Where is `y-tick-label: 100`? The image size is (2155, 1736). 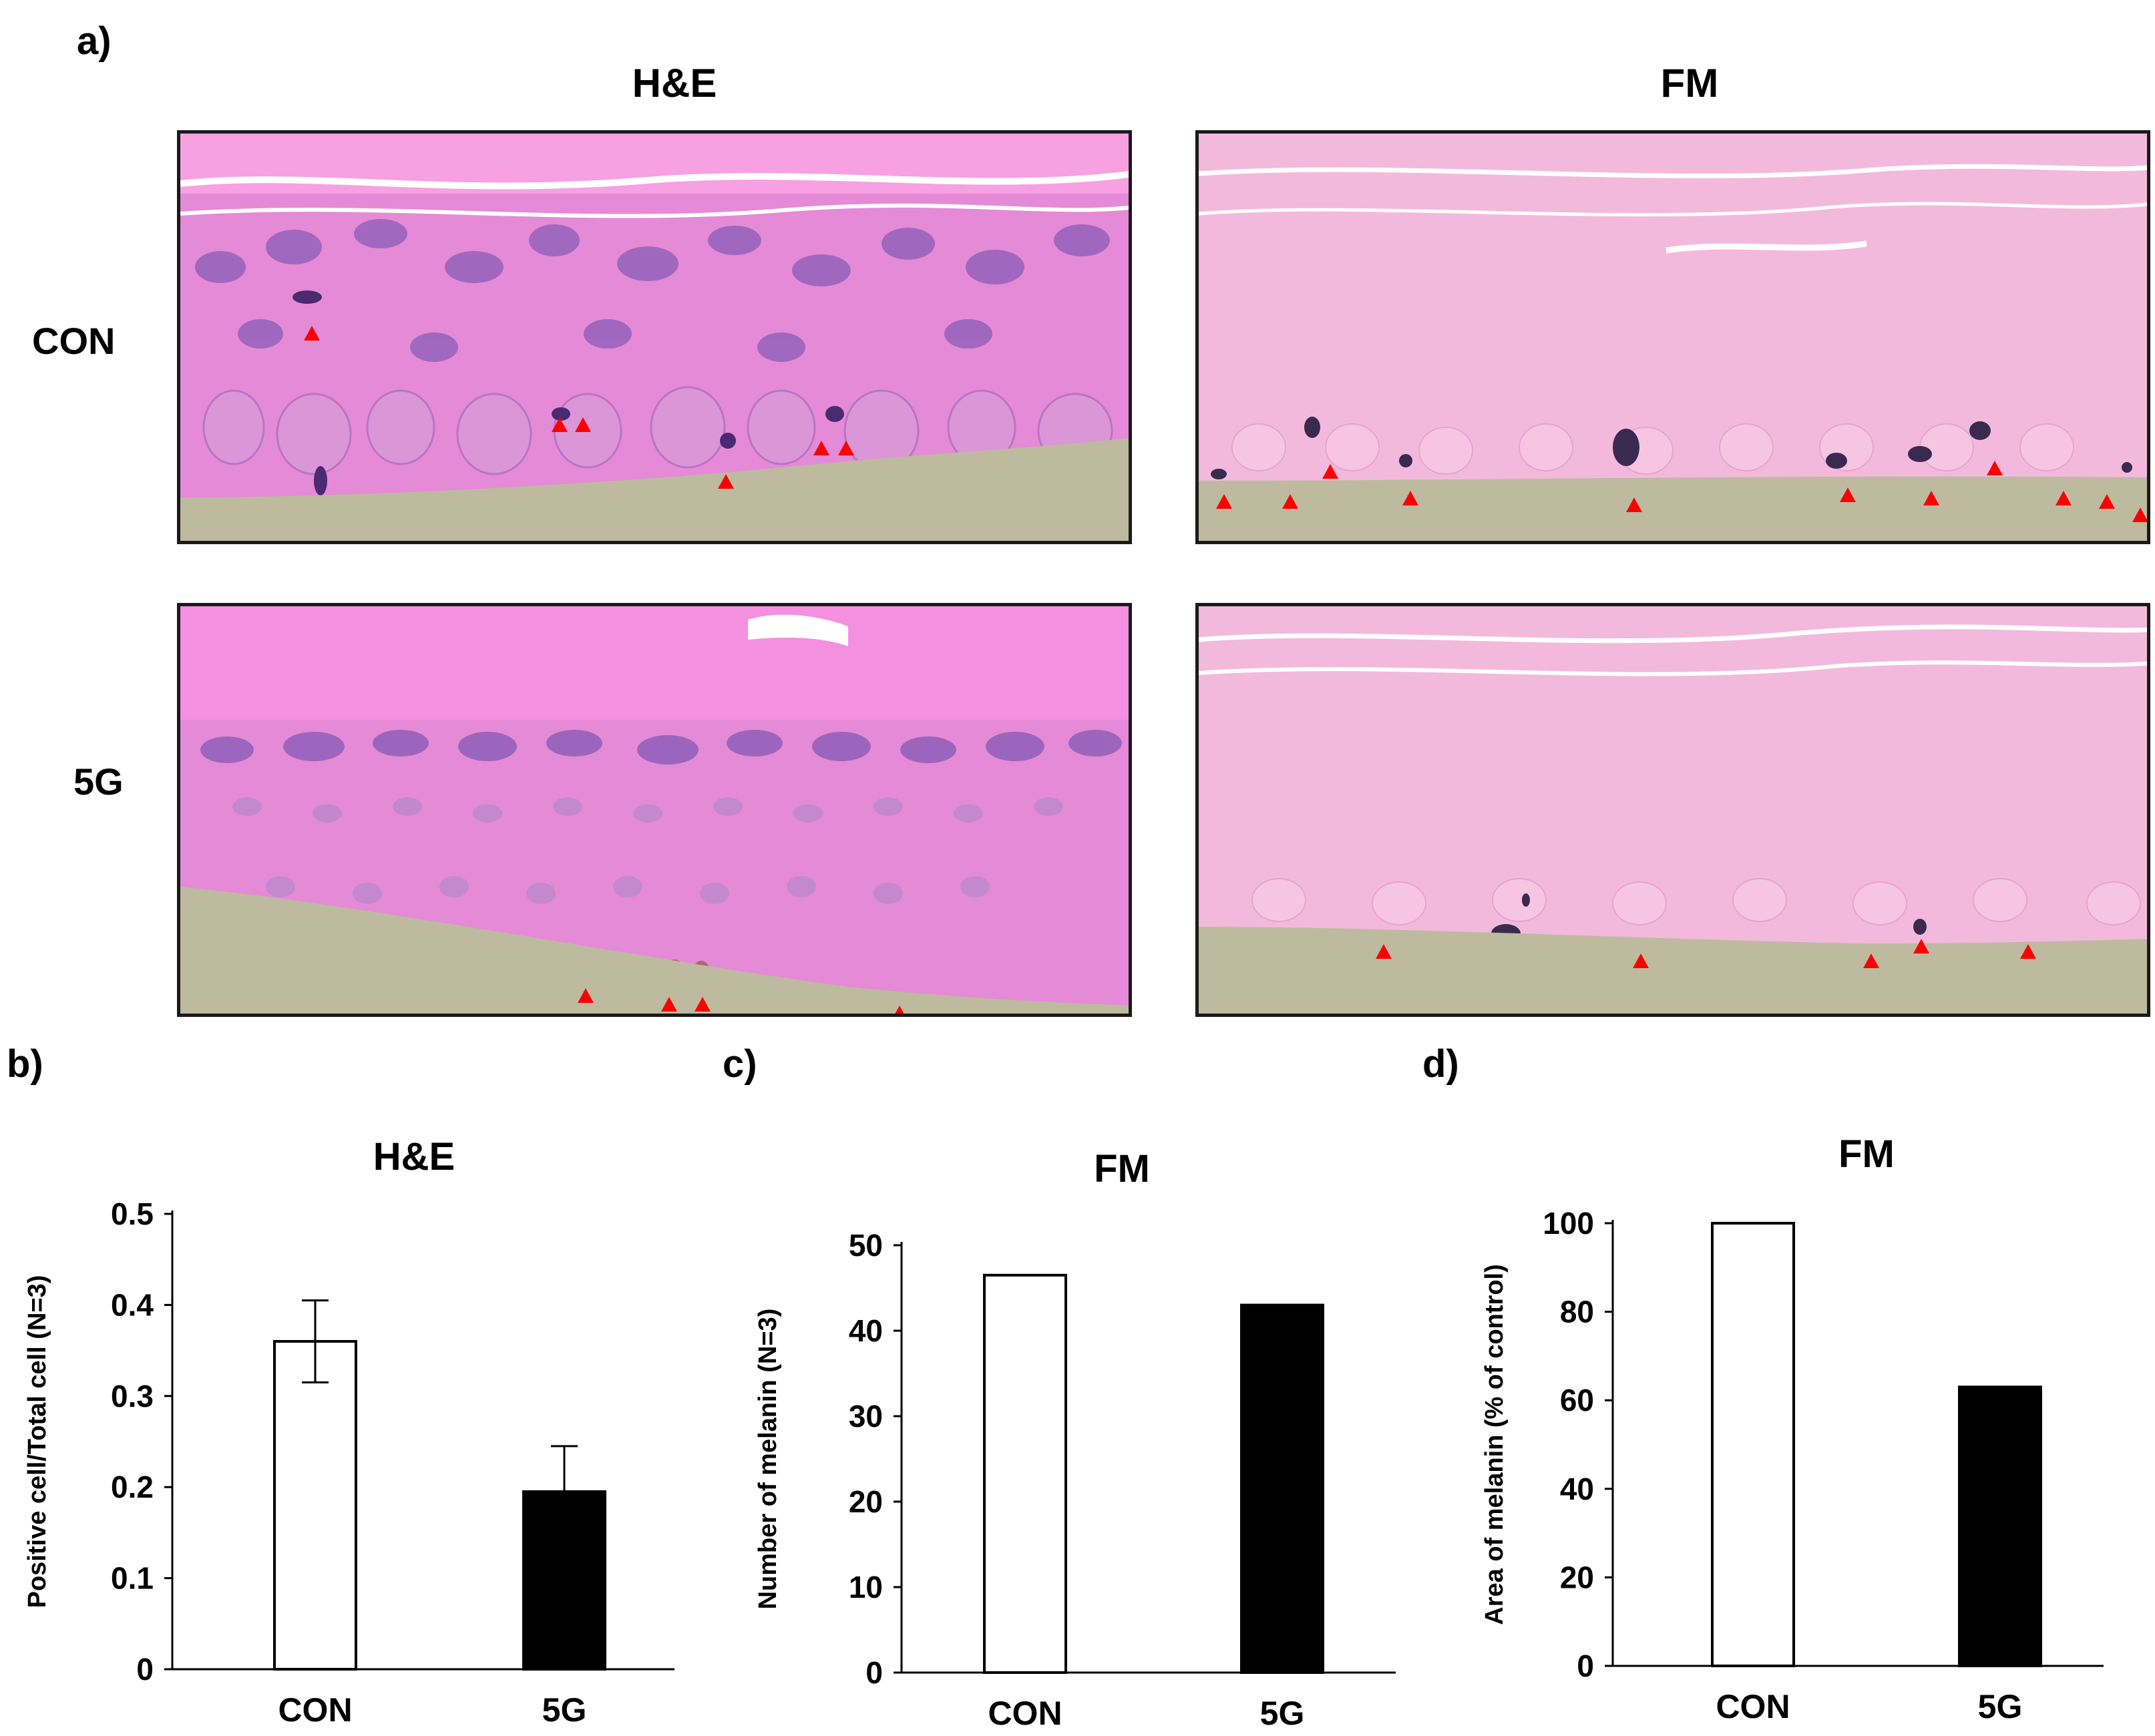
y-tick-label: 100 is located at coordinates (1568, 1223).